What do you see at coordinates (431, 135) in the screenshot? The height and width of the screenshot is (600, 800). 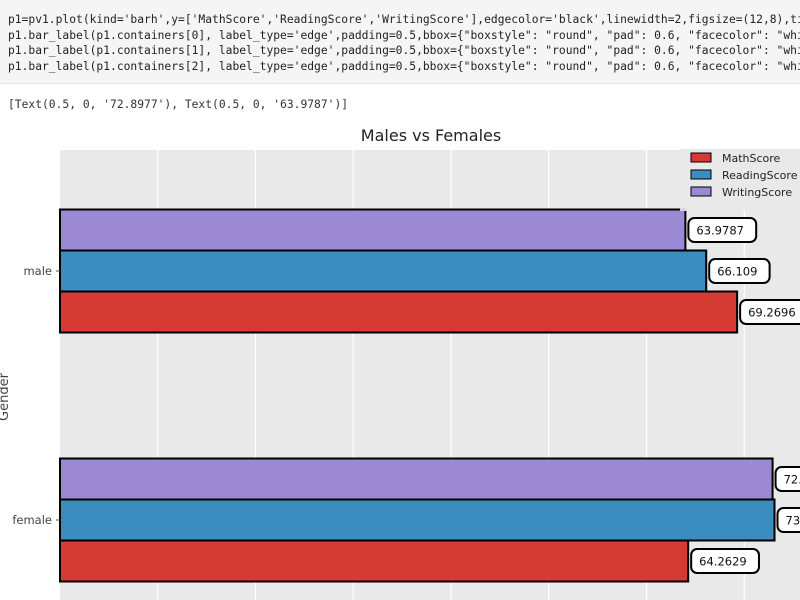 I see `chart-title: Males vs Females` at bounding box center [431, 135].